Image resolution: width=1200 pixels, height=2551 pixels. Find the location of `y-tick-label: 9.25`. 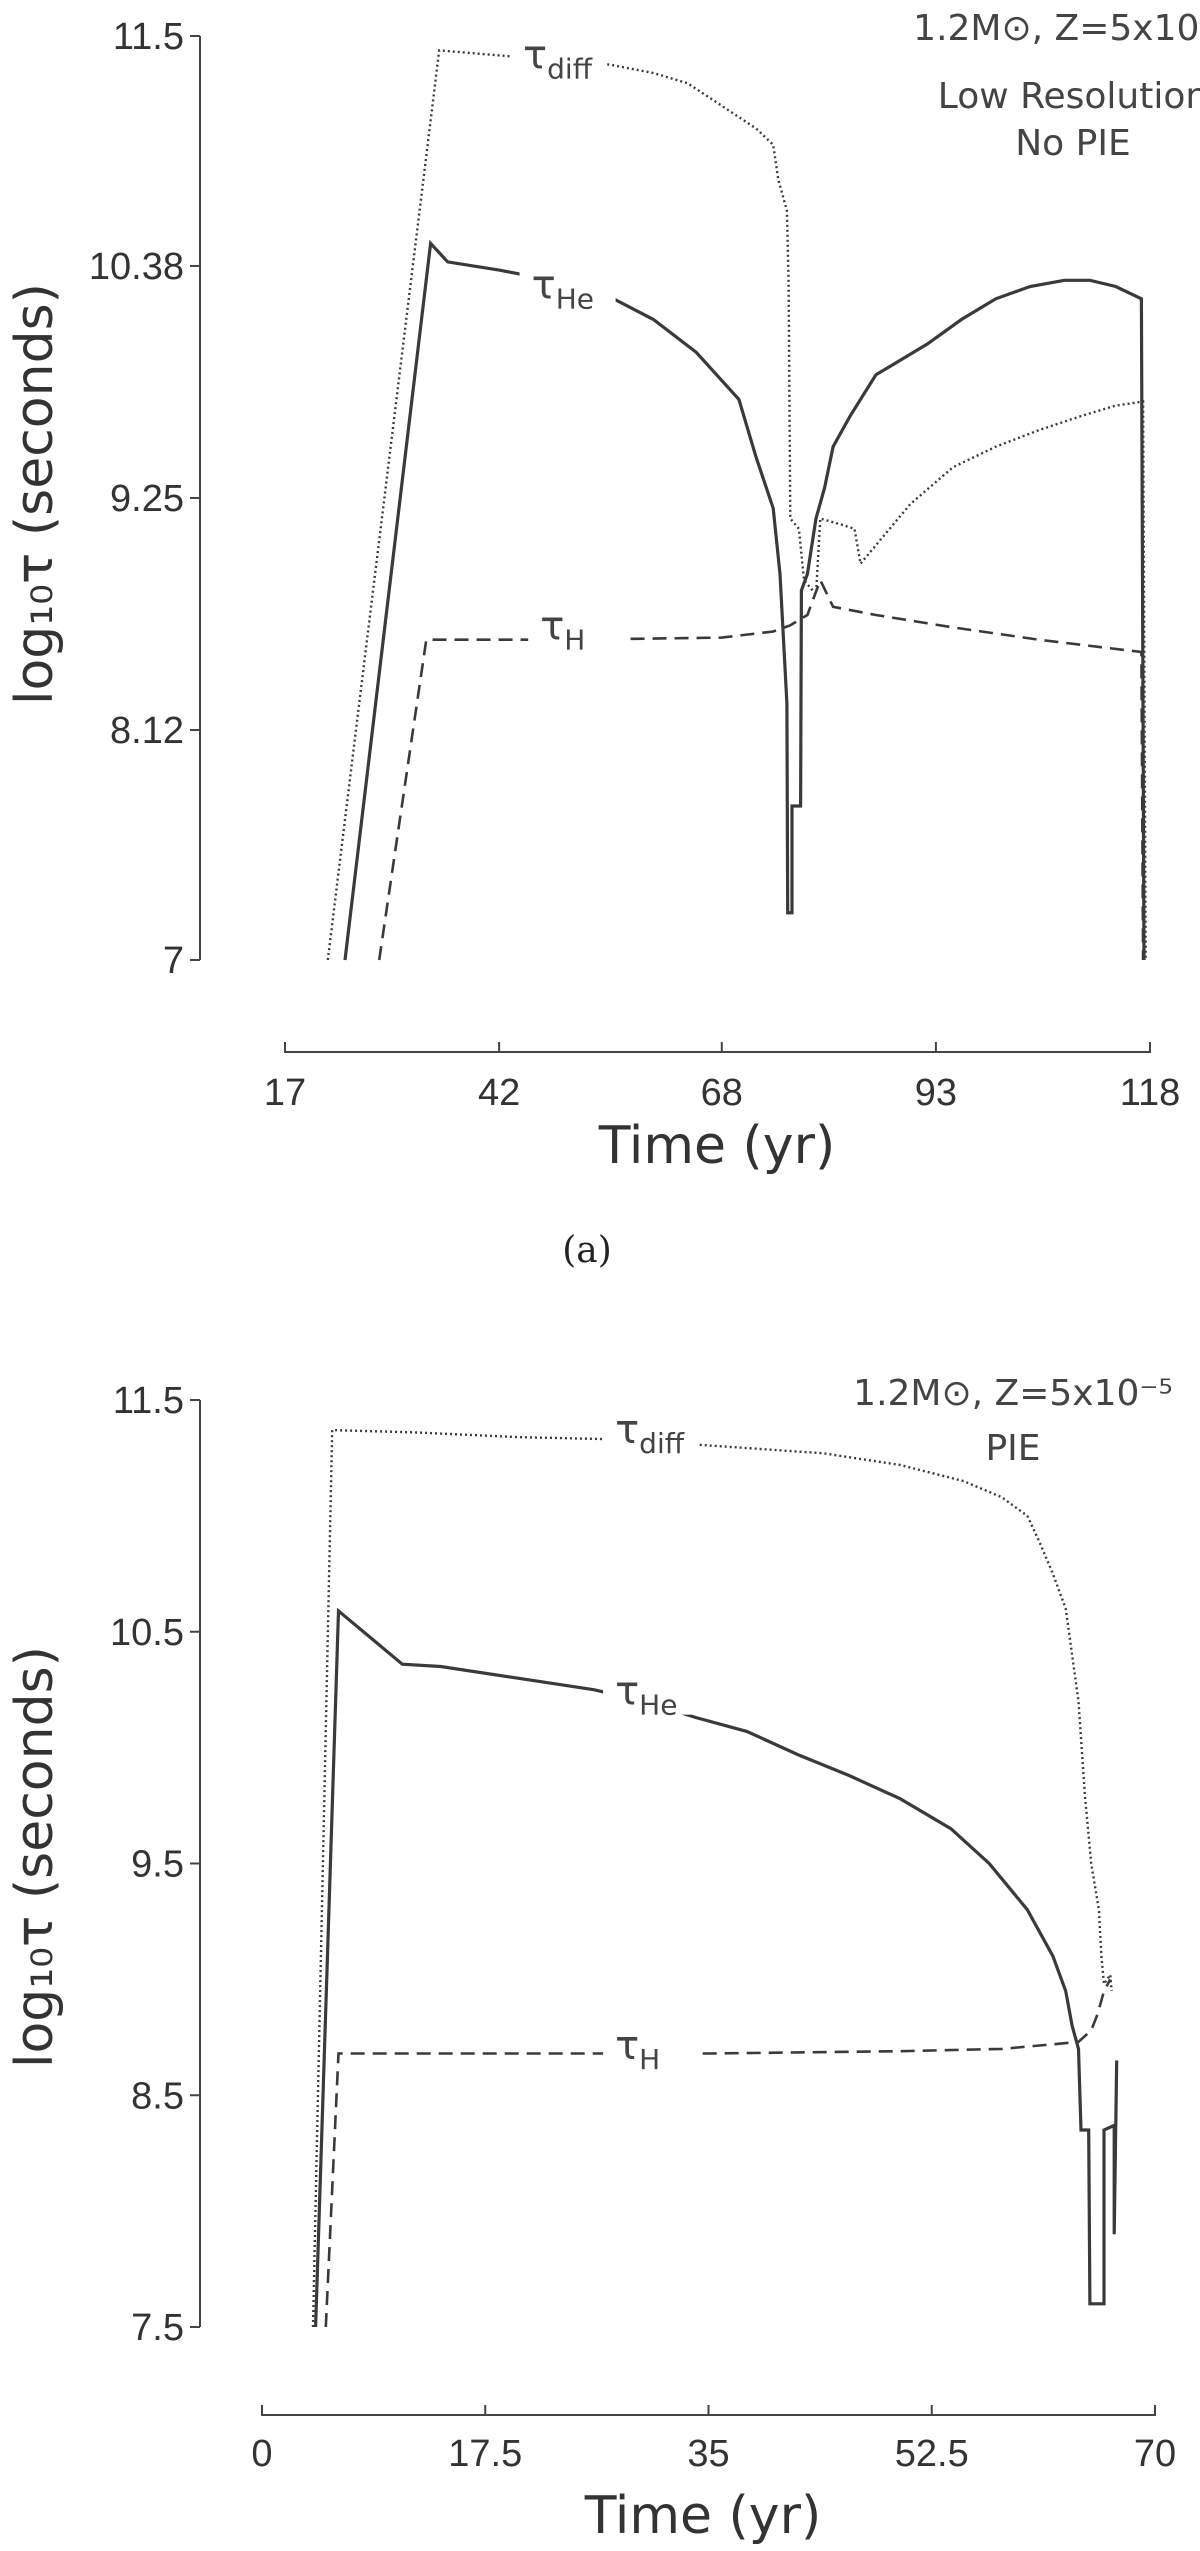

y-tick-label: 9.25 is located at coordinates (147, 499).